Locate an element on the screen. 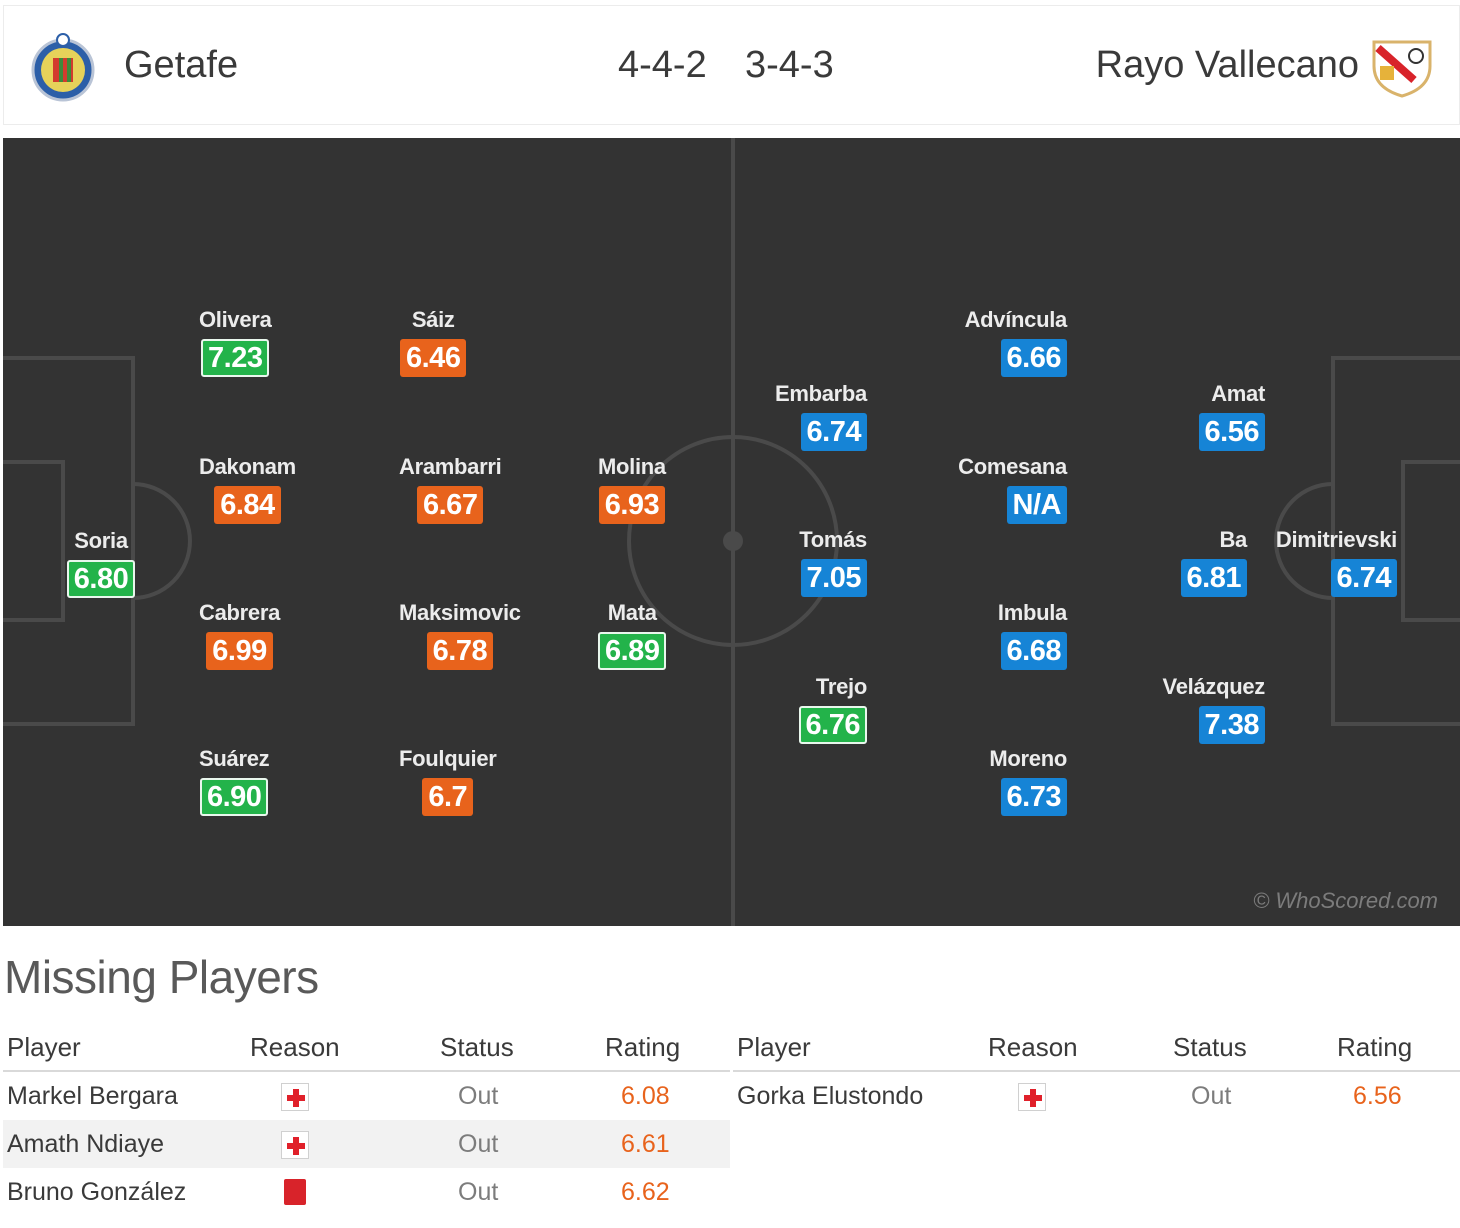 The image size is (1460, 1228). rating: 6.62 is located at coordinates (645, 1192).